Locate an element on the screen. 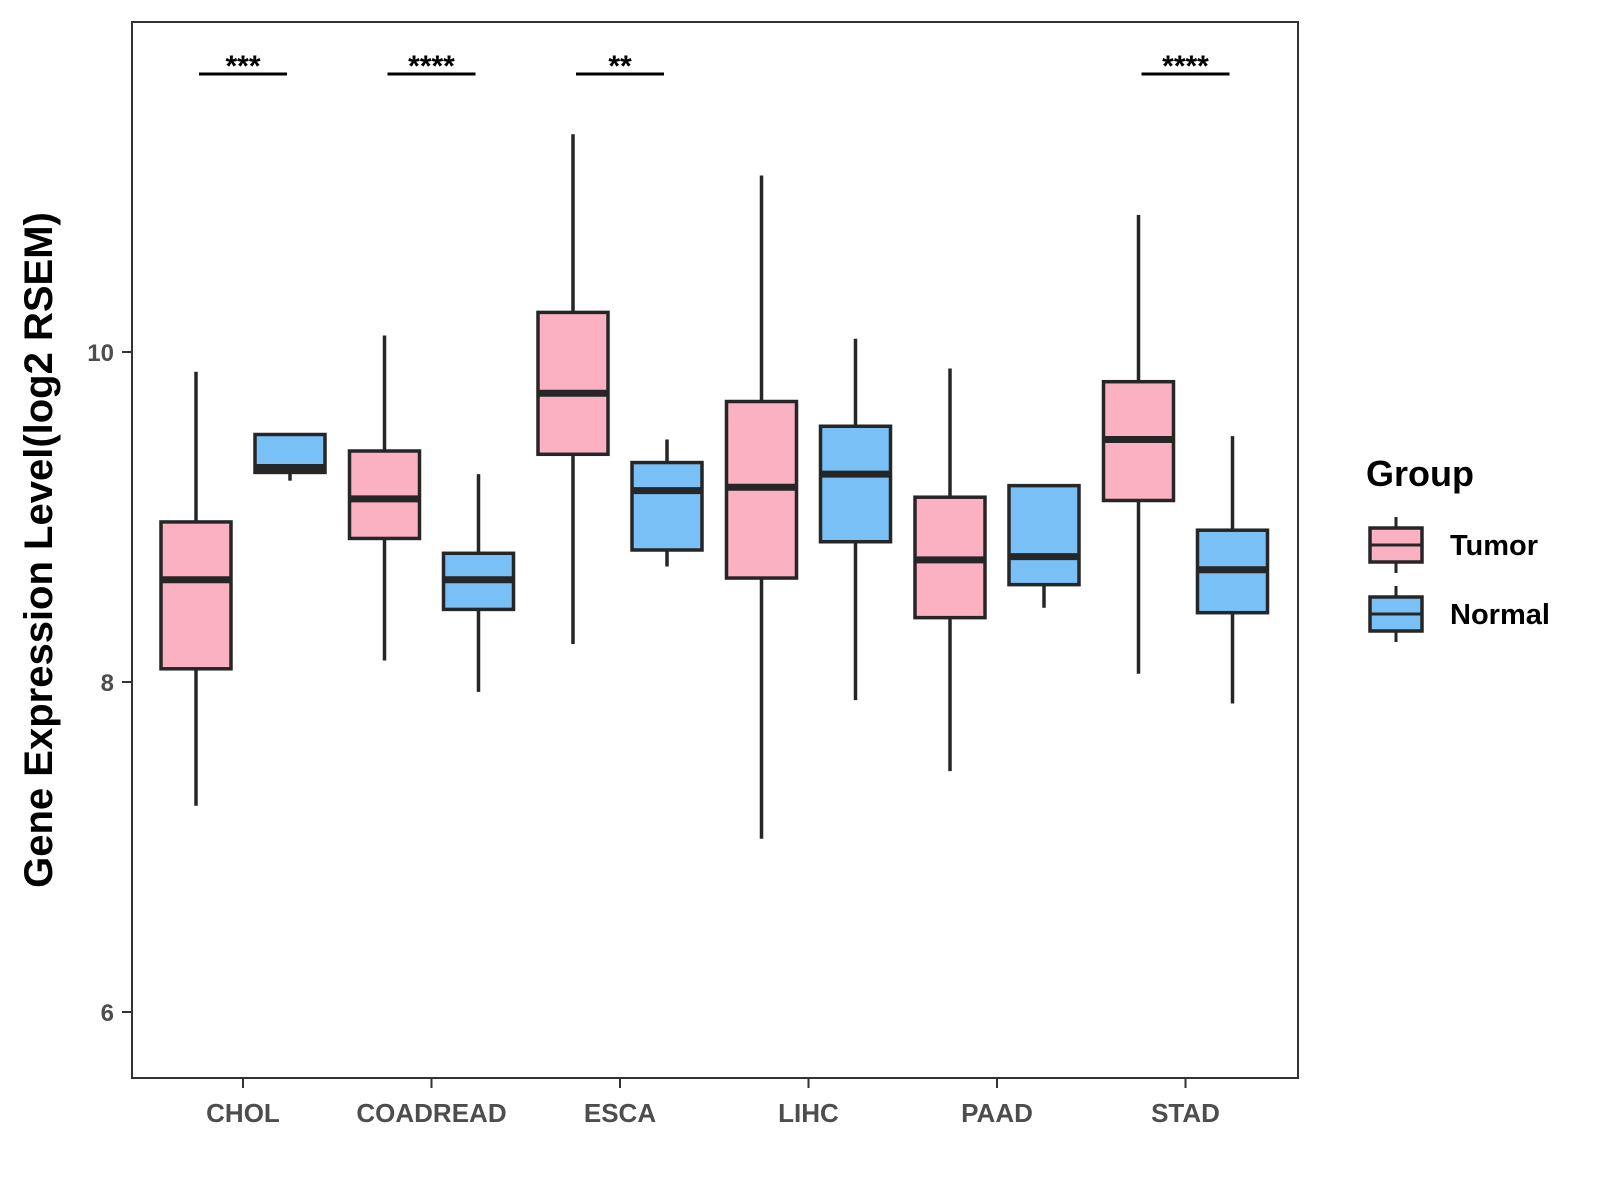  x-tick-label: COADREAD is located at coordinates (431, 1113).